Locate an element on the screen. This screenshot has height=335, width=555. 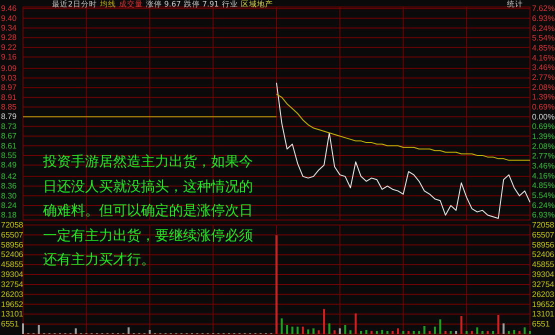
annotation: 投资手游居然造主力出货，如果今日还没人买就没搞头，这种情况的确难料。但可以确定的是涨停次日一定有主力出货，要继续涨停必须还有主力买才行。 is located at coordinates (148, 211).